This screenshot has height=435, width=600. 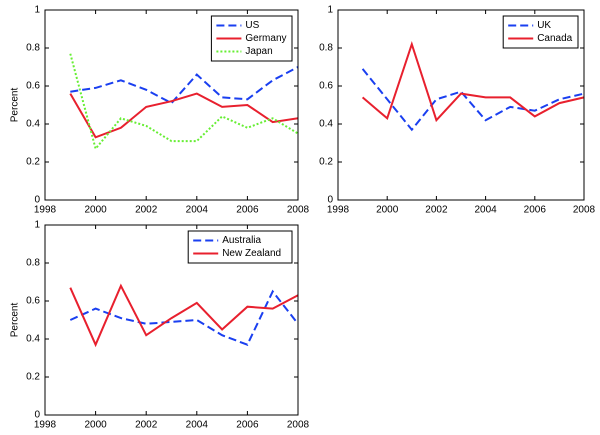 What do you see at coordinates (241, 240) in the screenshot?
I see `legend-label: Australia` at bounding box center [241, 240].